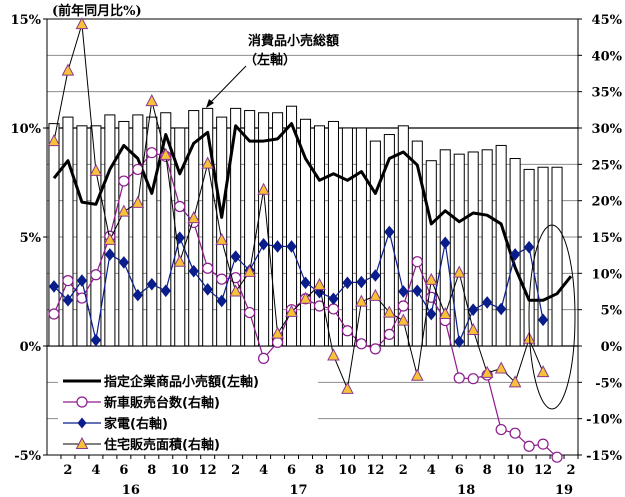  What do you see at coordinates (466, 490) in the screenshot?
I see `year-label: 18` at bounding box center [466, 490].